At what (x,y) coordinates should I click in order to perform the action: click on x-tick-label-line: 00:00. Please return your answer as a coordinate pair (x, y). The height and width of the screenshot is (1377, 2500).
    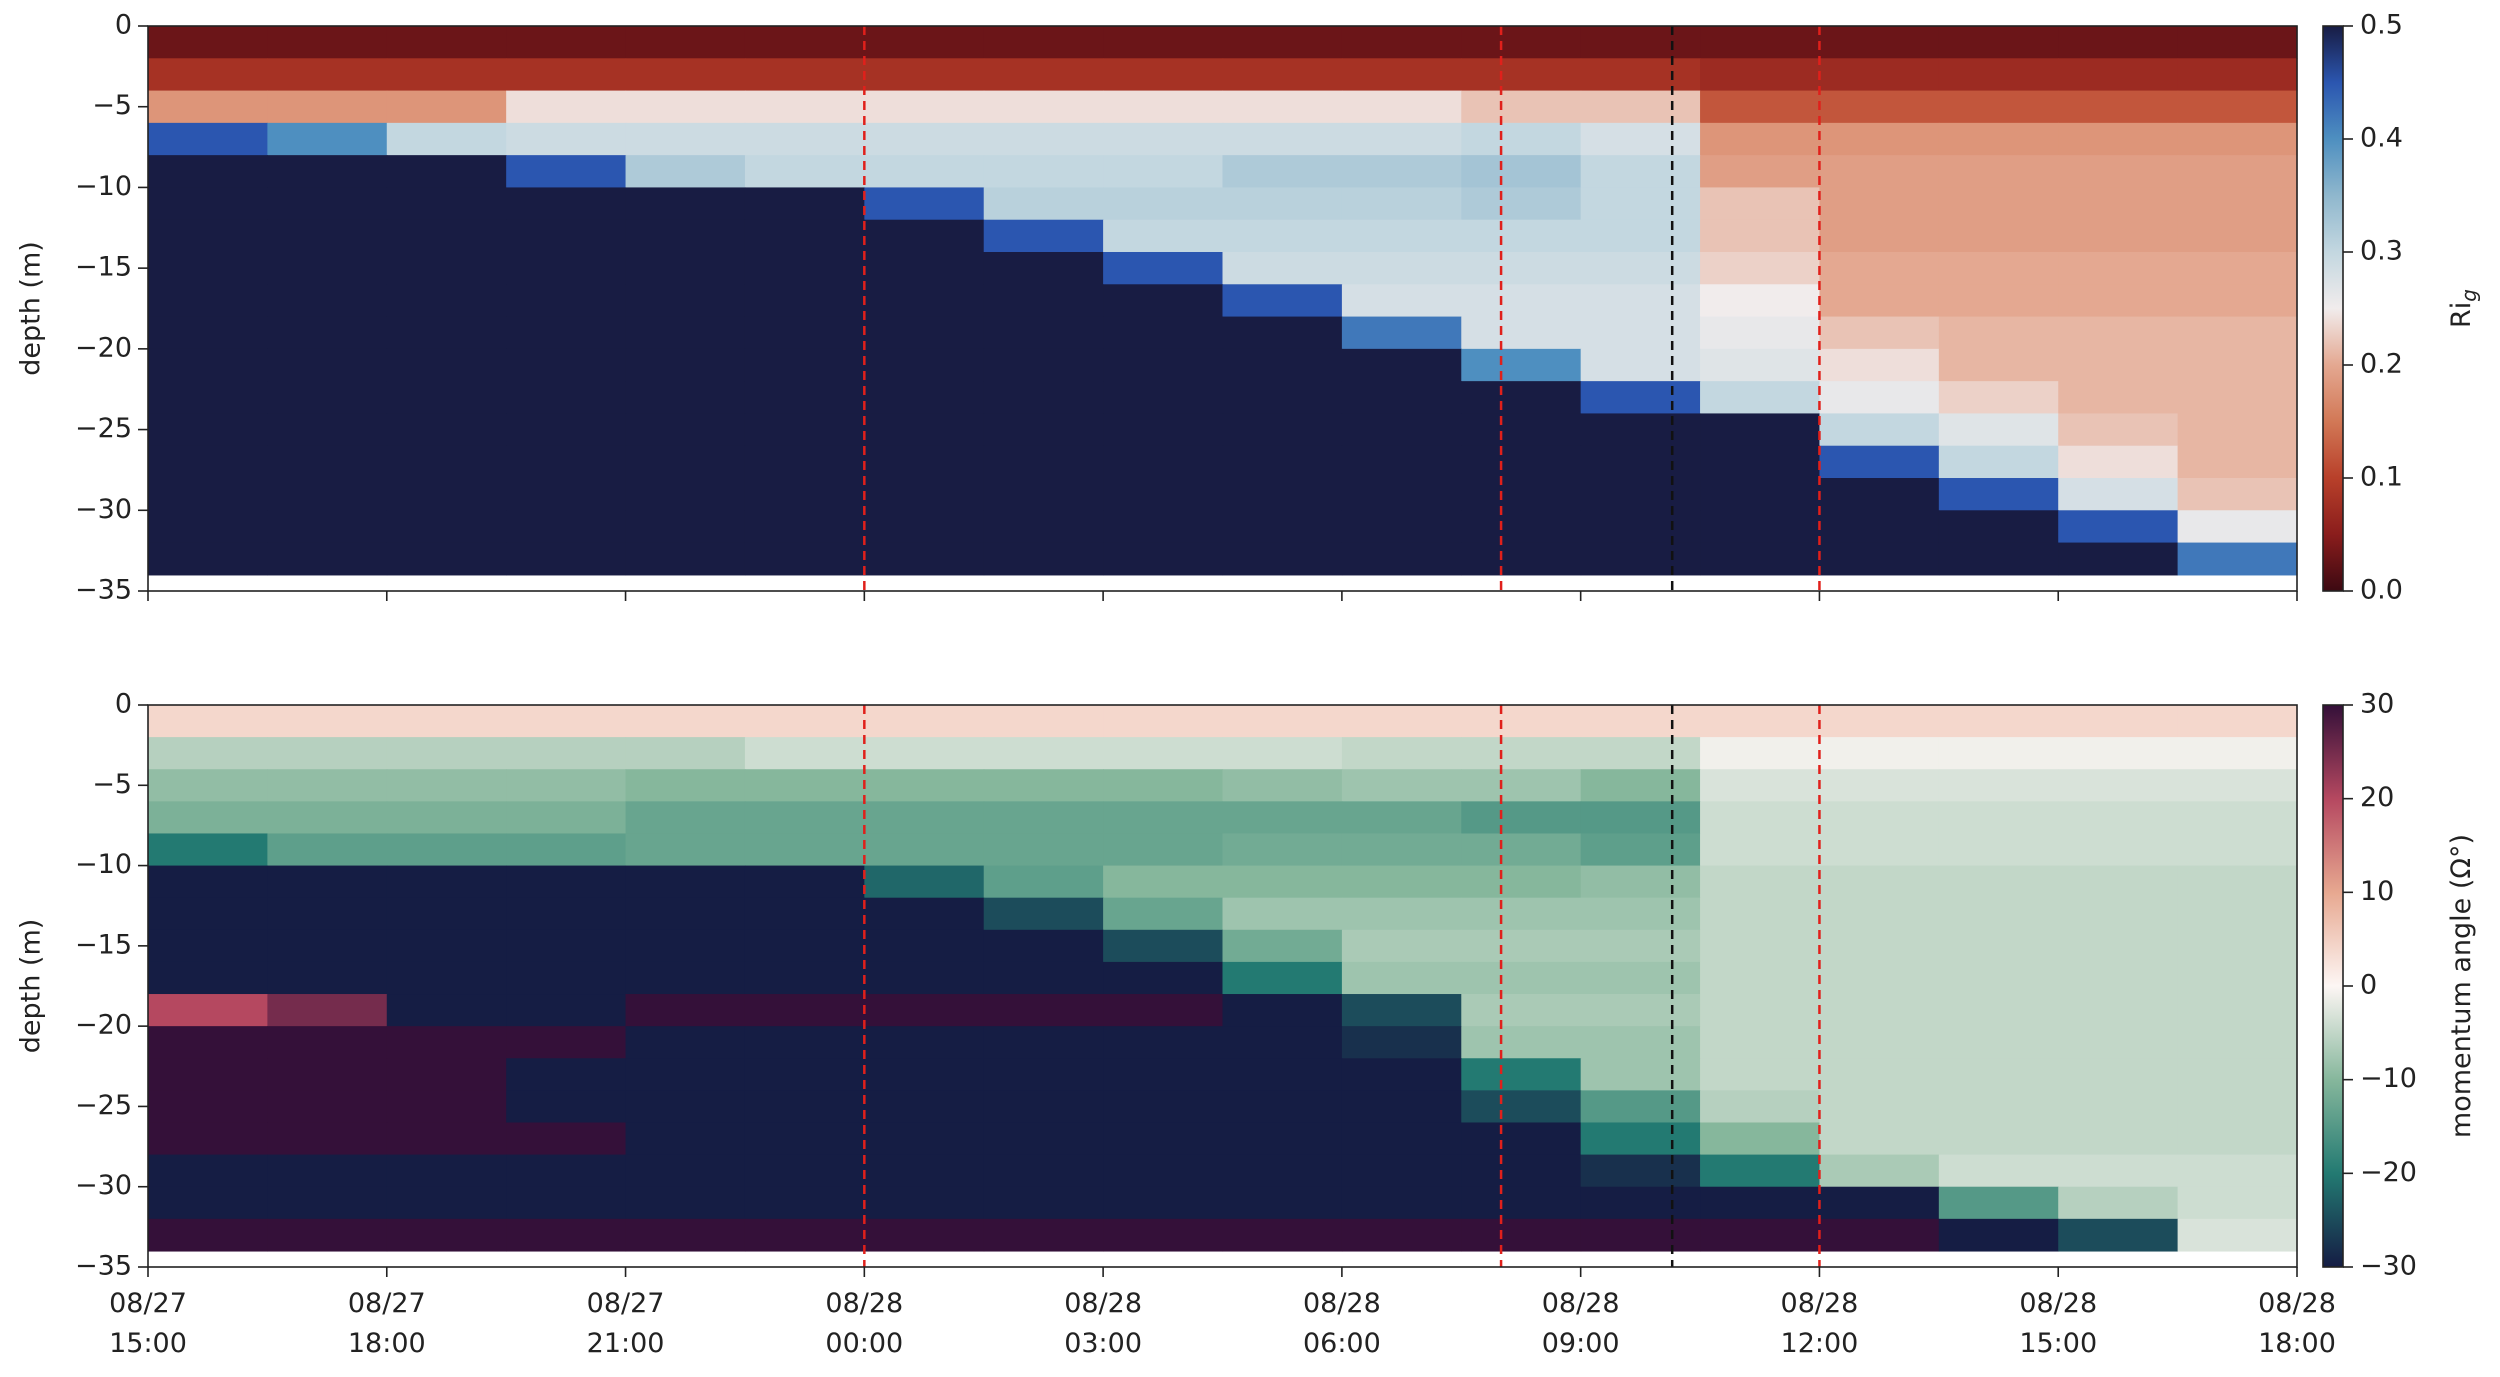
    Looking at the image, I should click on (864, 1343).